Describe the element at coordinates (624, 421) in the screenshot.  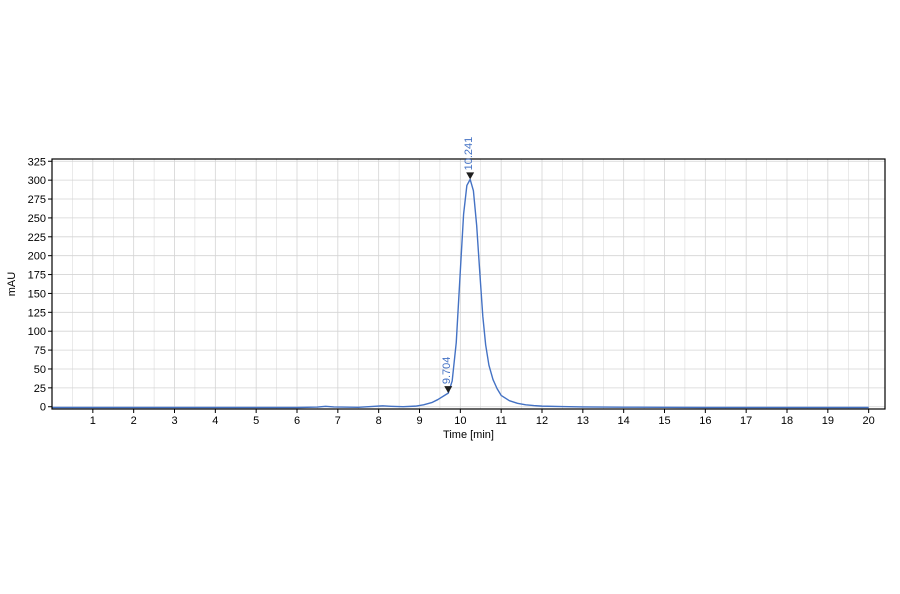
I see `x-tick-label: 14` at that location.